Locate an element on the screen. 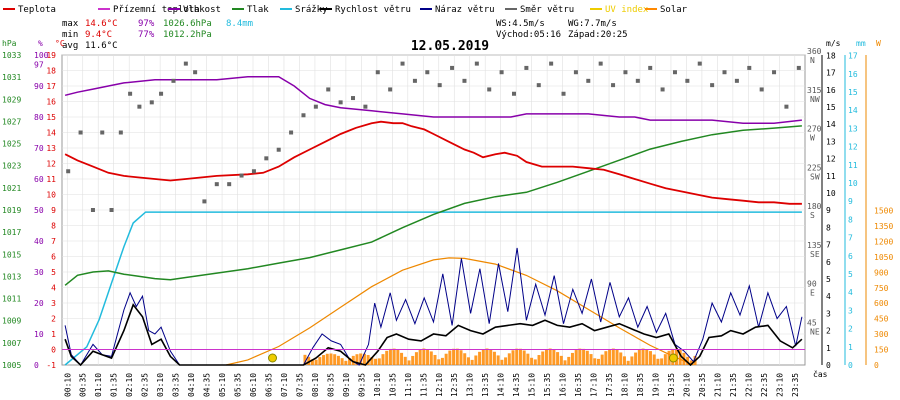  tick-hpa-1: 1031 is located at coordinates (11, 77).